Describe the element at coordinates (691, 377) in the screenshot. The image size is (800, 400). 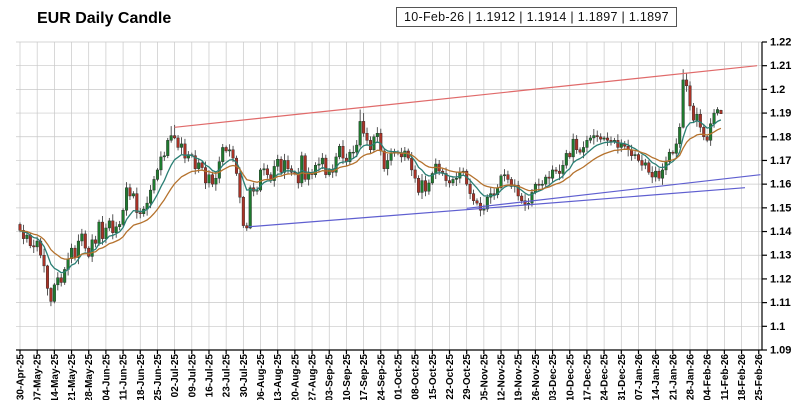
I see `x-tick-label: 28-Jan-26` at that location.